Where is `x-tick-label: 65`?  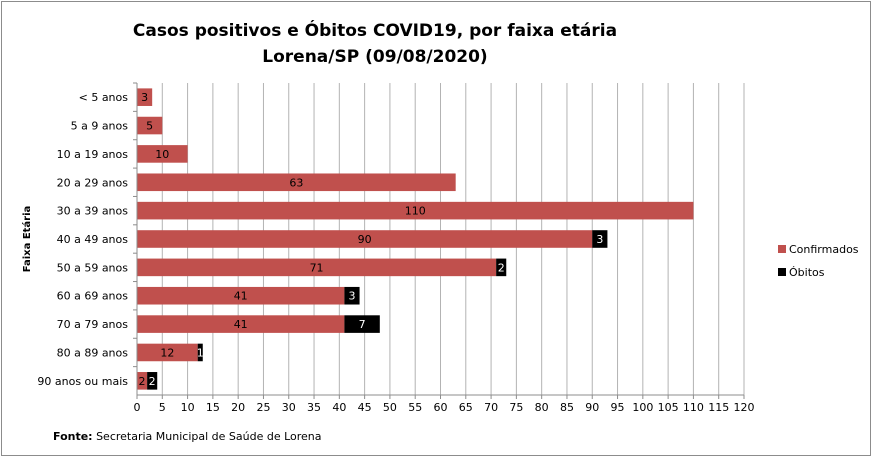 x-tick-label: 65 is located at coordinates (466, 407).